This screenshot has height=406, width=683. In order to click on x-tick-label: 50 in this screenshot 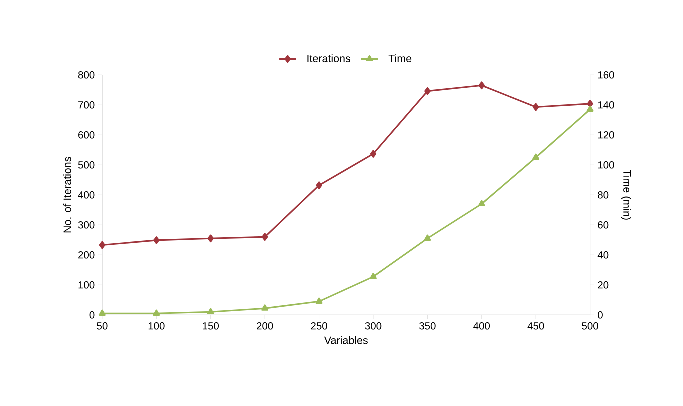, I will do `click(102, 326)`.